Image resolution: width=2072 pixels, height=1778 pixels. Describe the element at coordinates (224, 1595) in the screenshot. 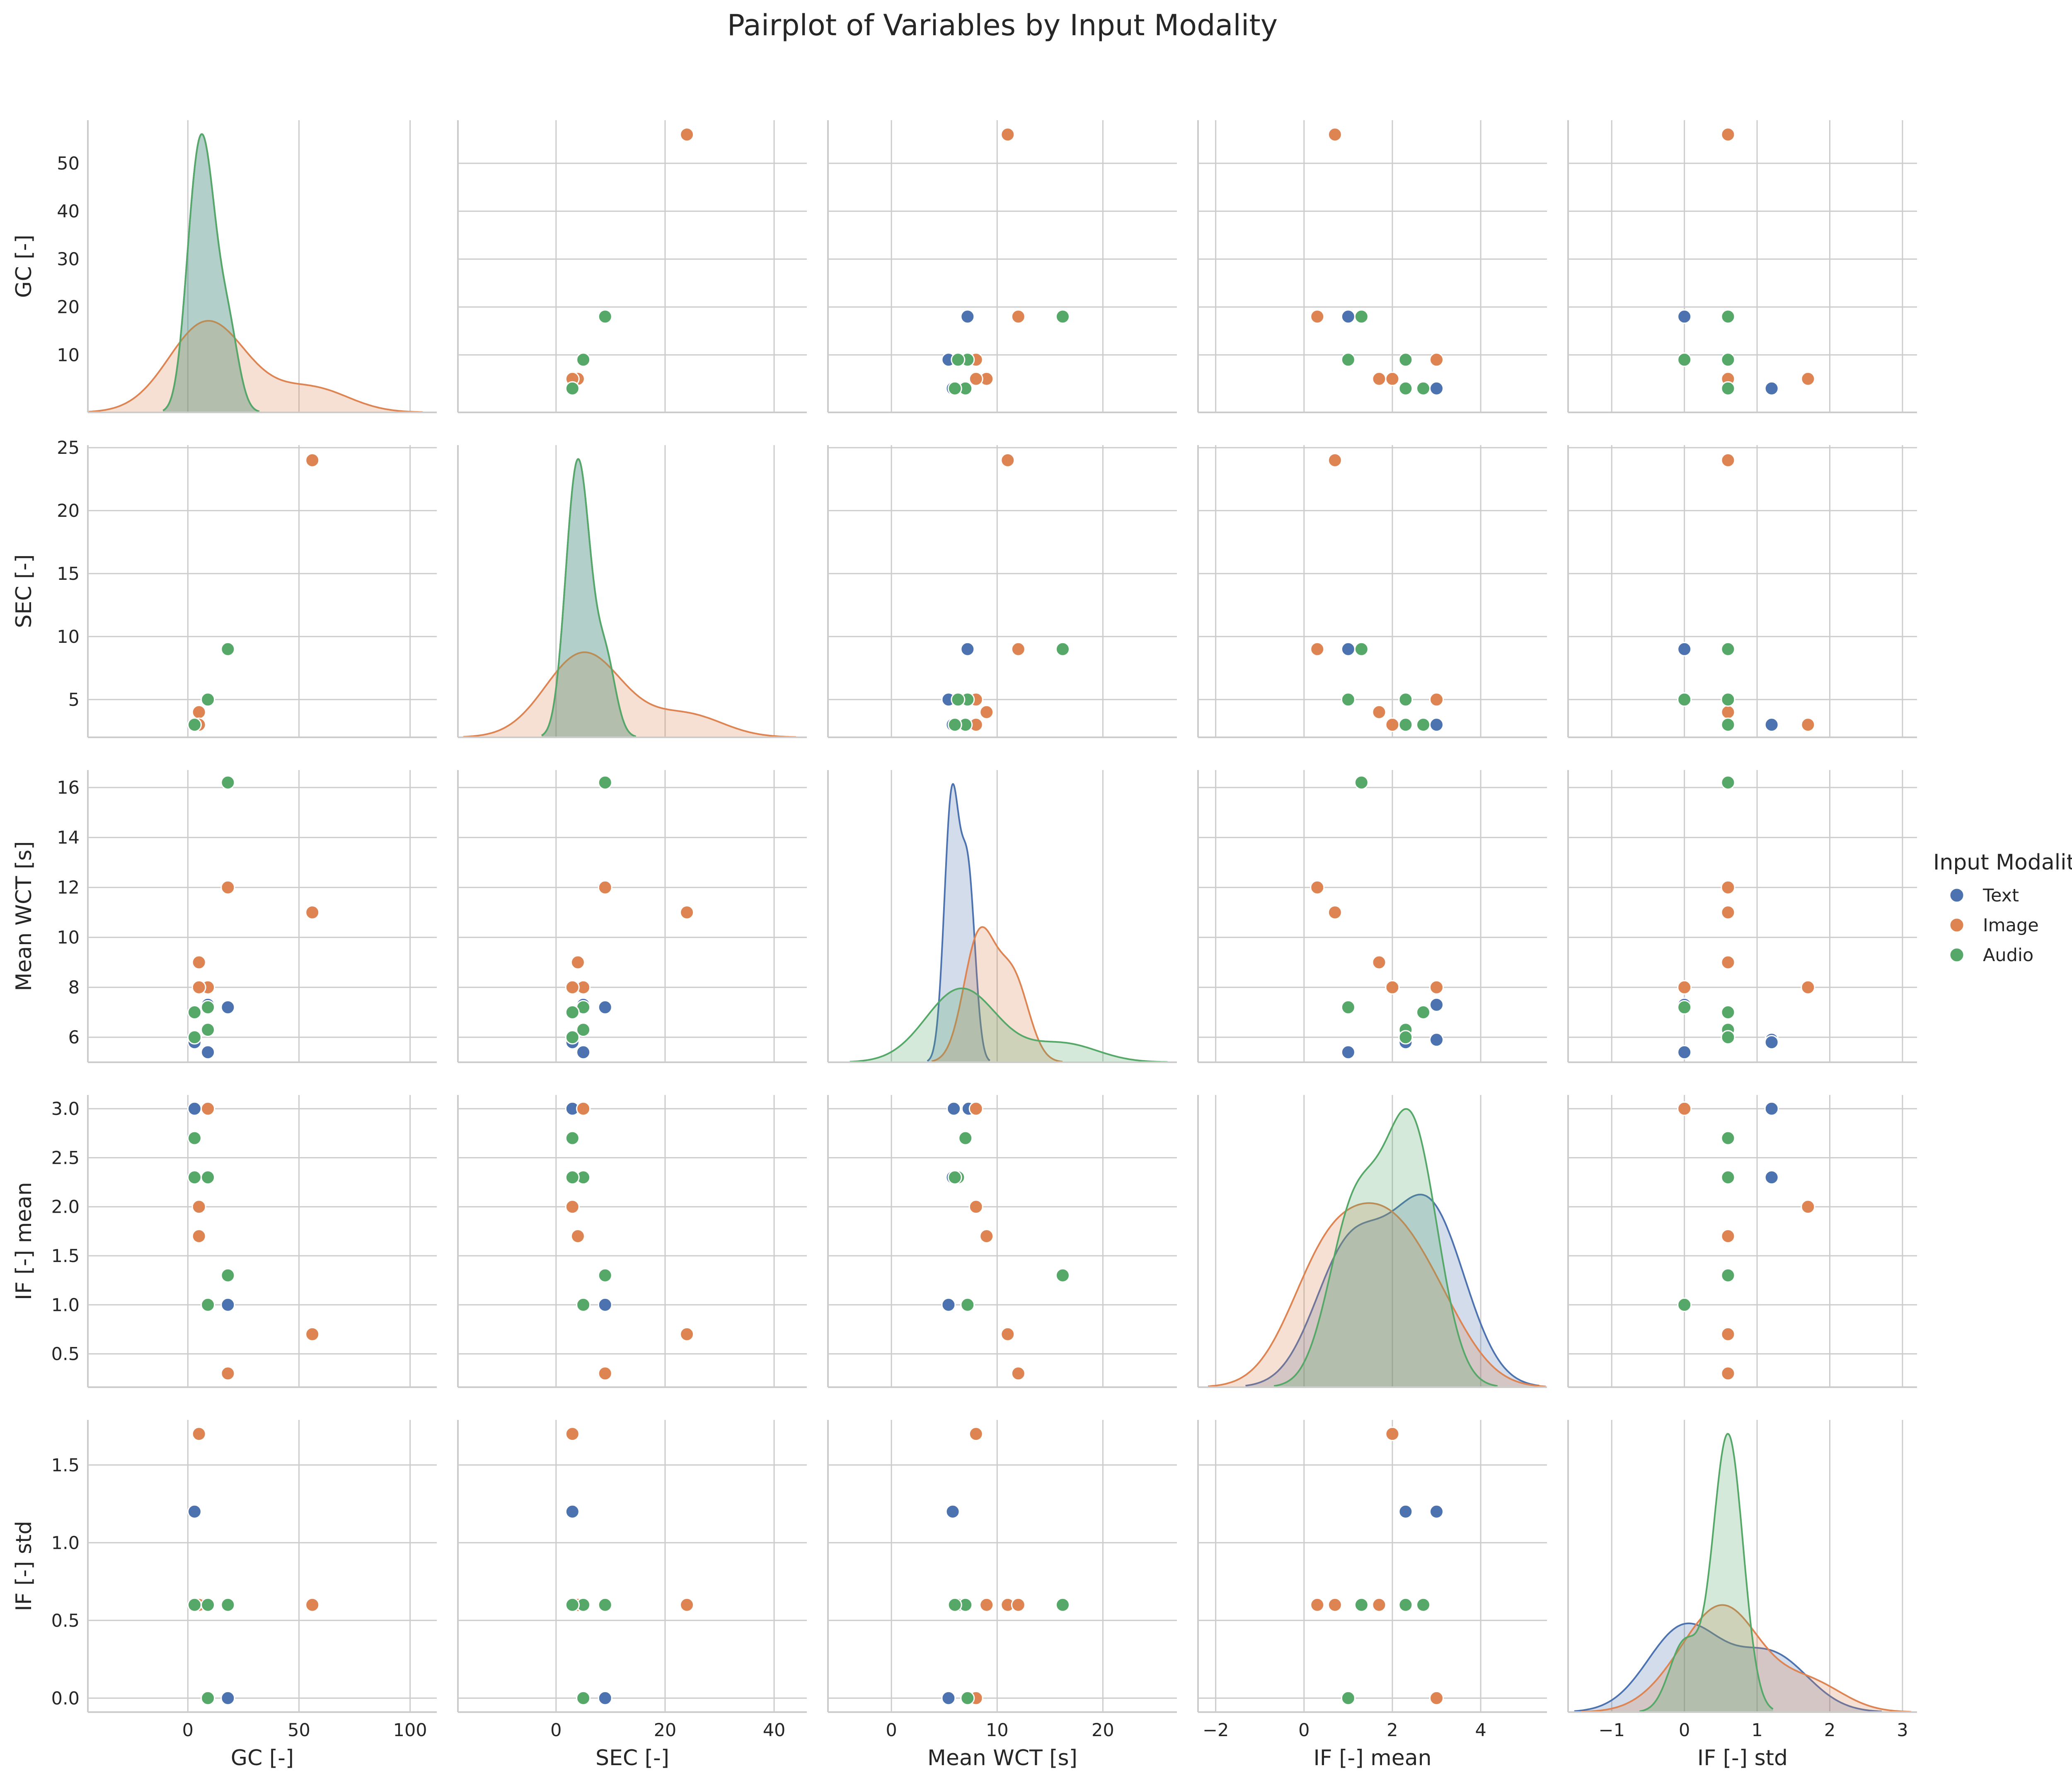

I see `panel-5-1: 0.0 0.5 1.0 1.5 IF [-] std 0 50 100 GC [-]` at that location.